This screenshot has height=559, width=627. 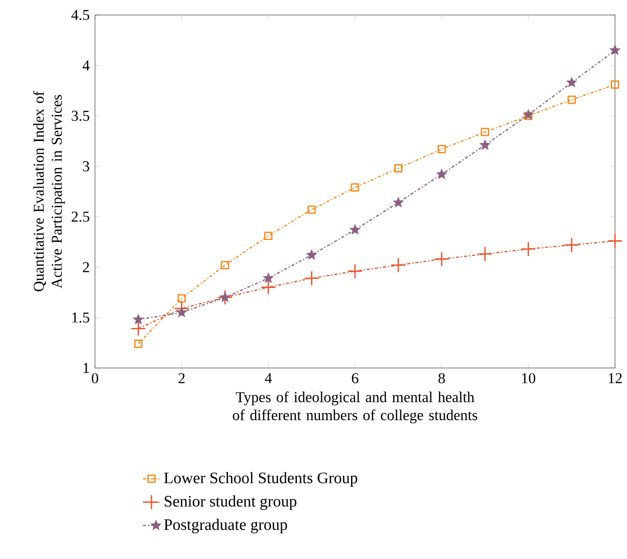 I want to click on y-tick-label: 3, so click(x=86, y=166).